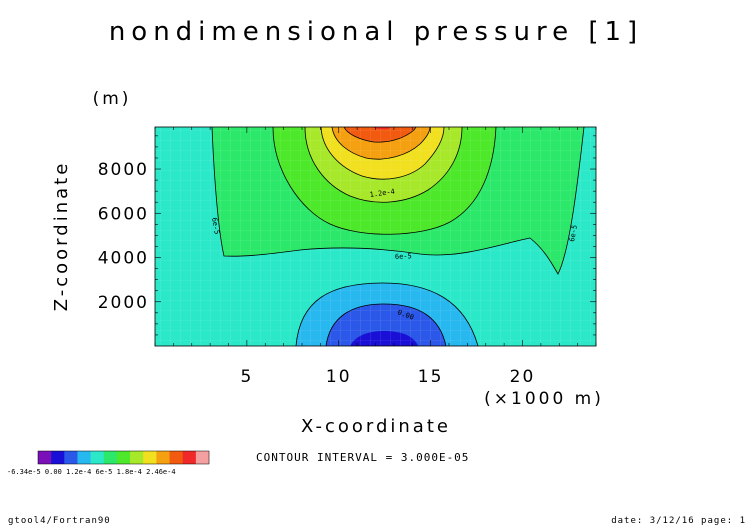  Describe the element at coordinates (376, 32) in the screenshot. I see `chart-title: nondimensional pressure [1]` at that location.